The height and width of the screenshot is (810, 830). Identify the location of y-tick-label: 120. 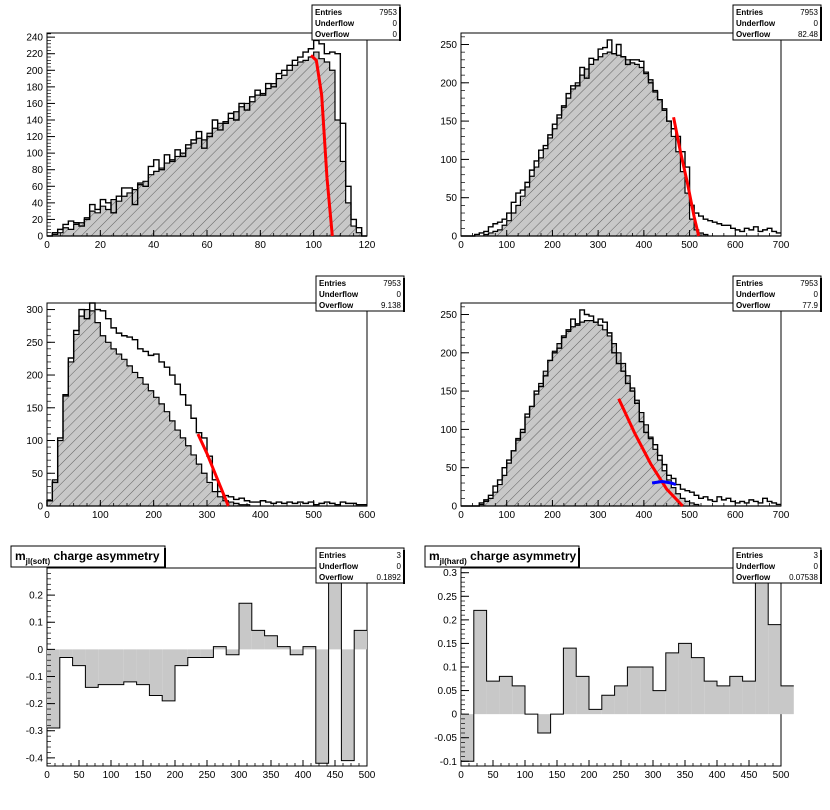
(34, 137).